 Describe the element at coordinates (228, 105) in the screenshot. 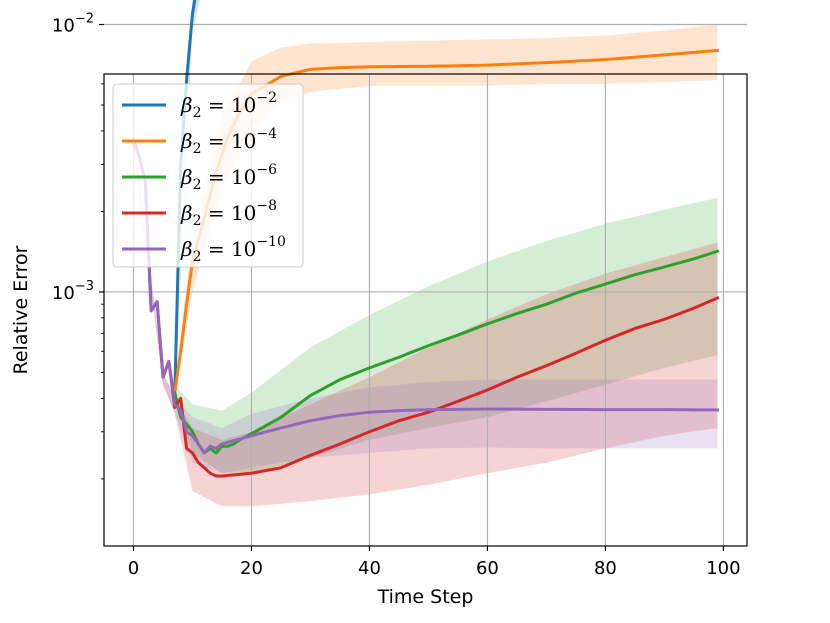

I see `legend-label-1: β2 = 10−2` at that location.